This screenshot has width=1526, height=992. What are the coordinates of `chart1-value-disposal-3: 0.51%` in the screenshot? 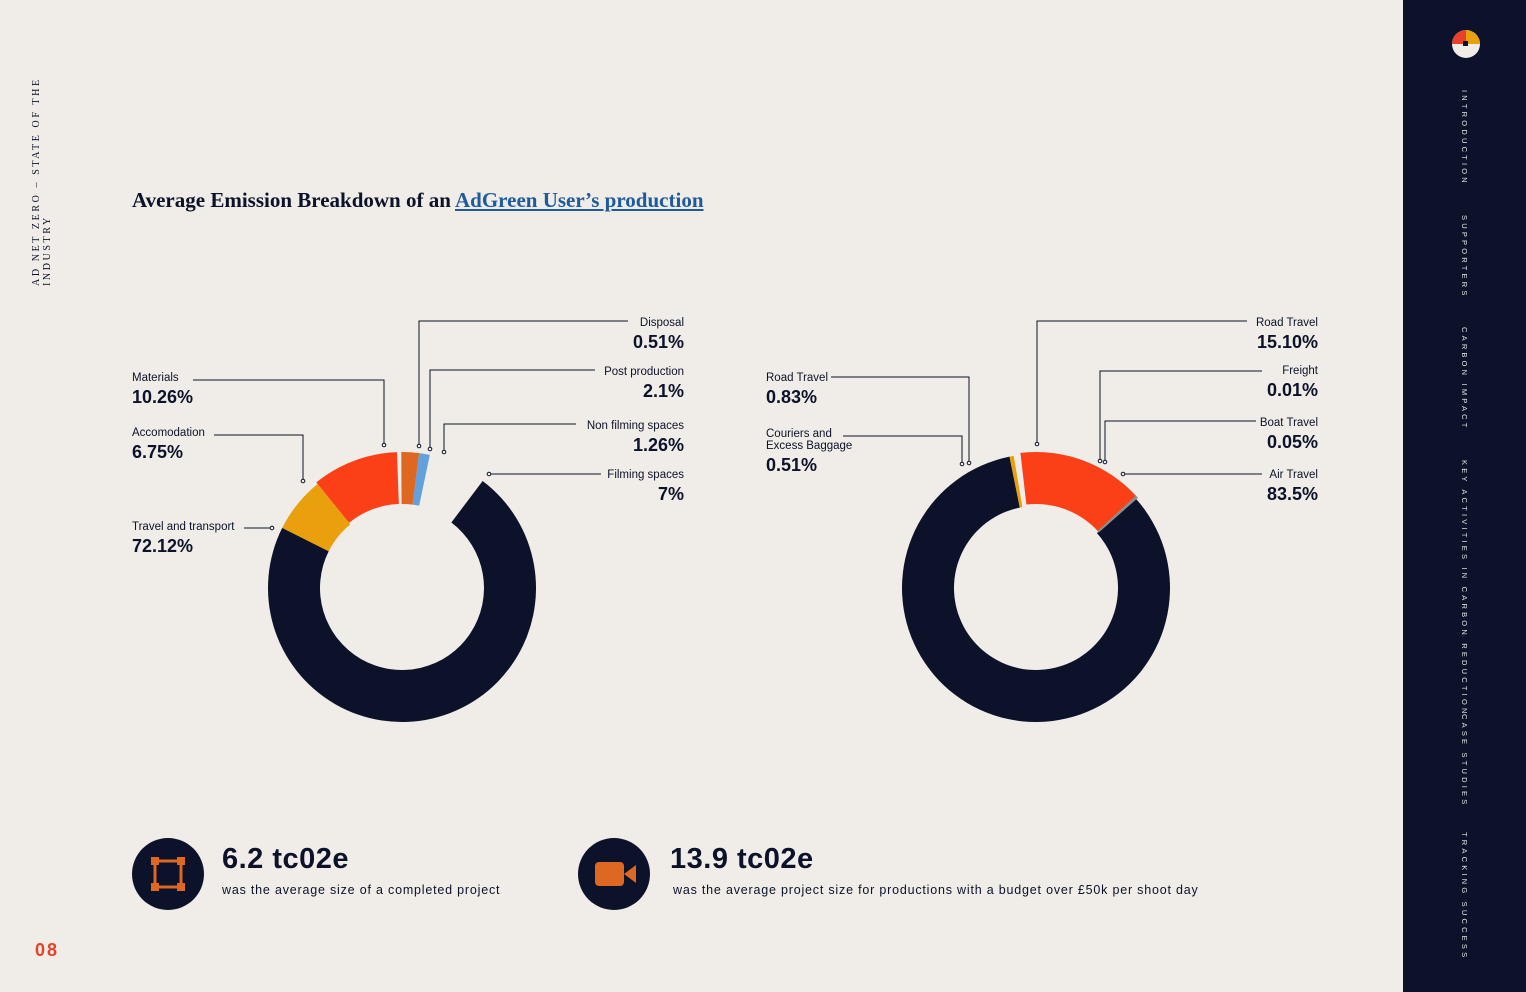 It's located at (658, 342).